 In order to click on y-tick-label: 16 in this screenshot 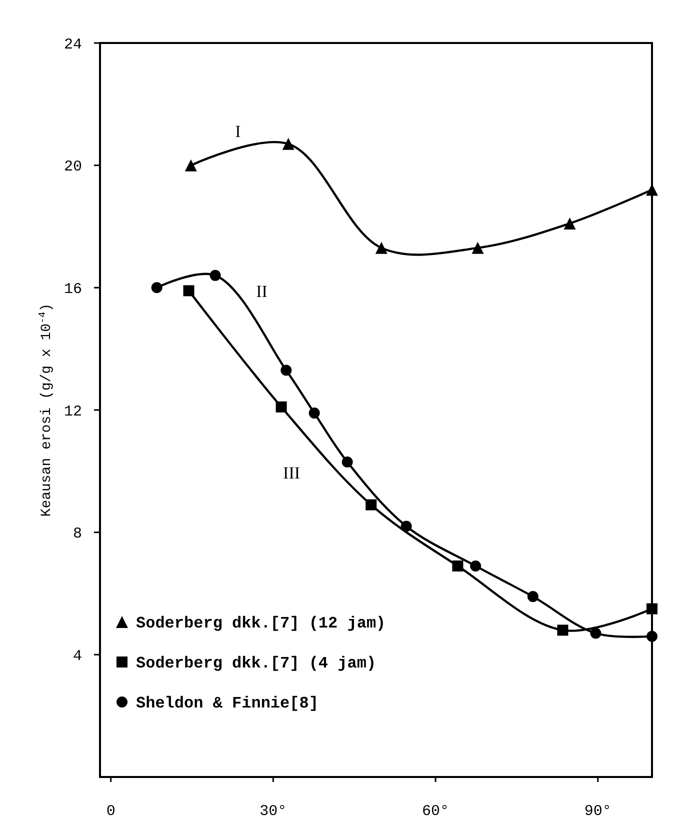, I will do `click(73, 289)`.